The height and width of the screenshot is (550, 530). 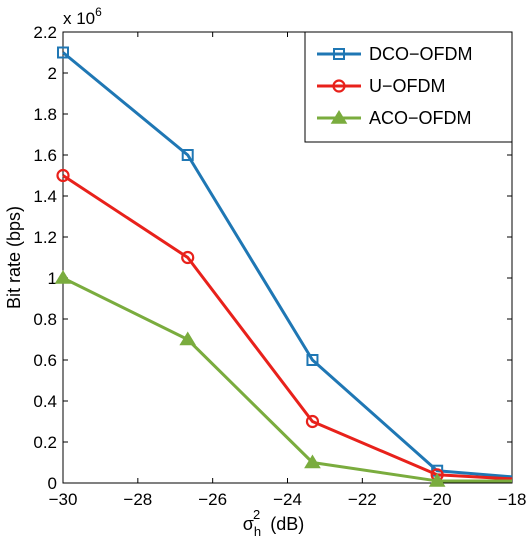 I want to click on y-exponent-label: x 106, so click(x=82, y=16).